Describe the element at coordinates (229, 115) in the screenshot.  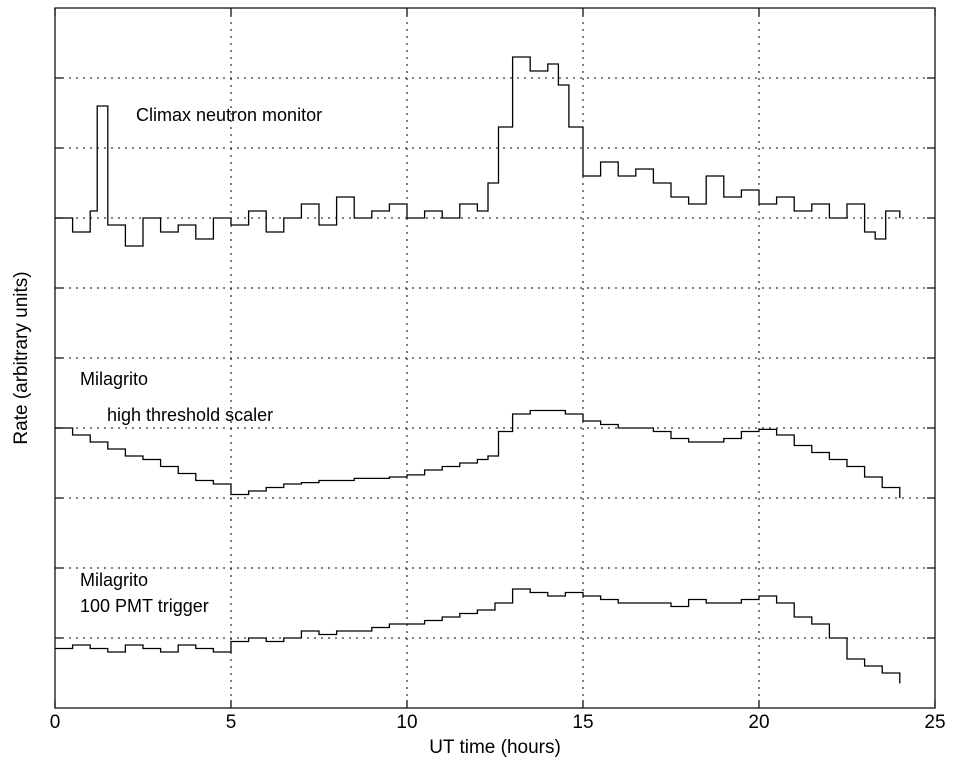
I see `annotation-climax-neutron-monitor: Climax neutron monitor` at that location.